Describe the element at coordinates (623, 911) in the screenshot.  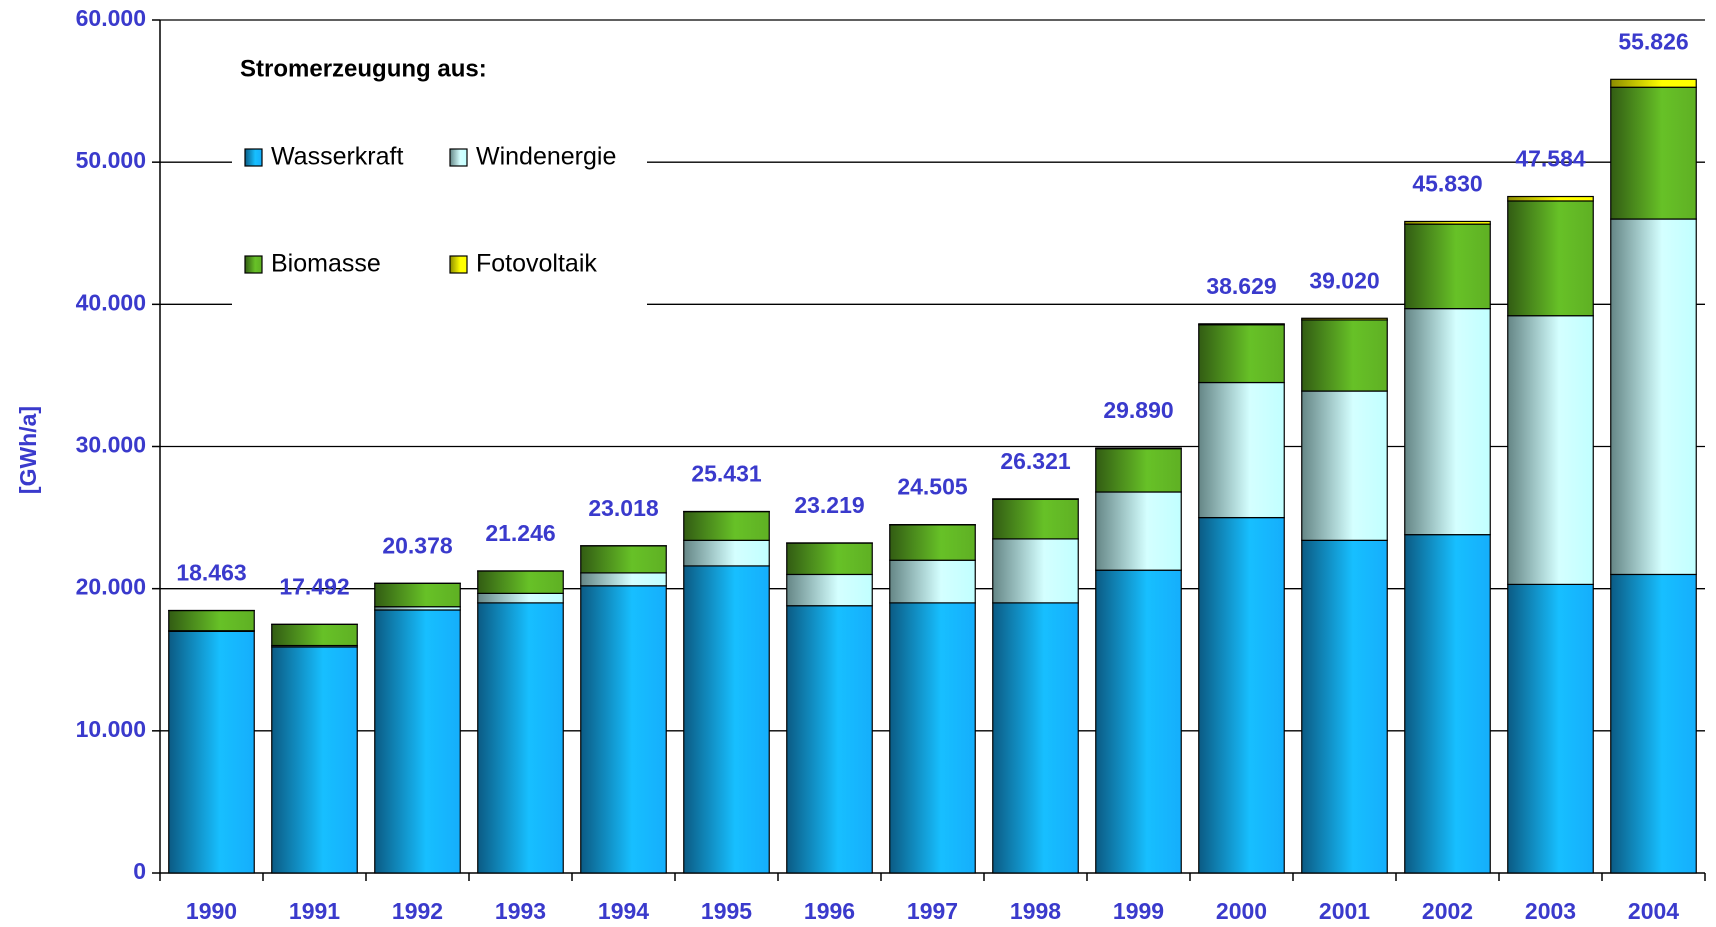
I see `x-tick-label: 1994` at that location.